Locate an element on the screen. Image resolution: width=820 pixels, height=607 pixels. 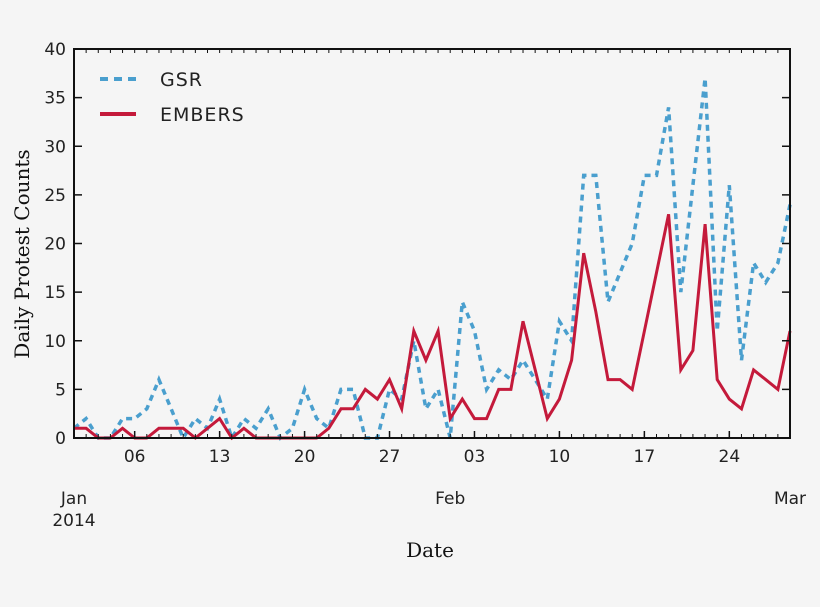
x-tick-label: 13 is located at coordinates (220, 457).